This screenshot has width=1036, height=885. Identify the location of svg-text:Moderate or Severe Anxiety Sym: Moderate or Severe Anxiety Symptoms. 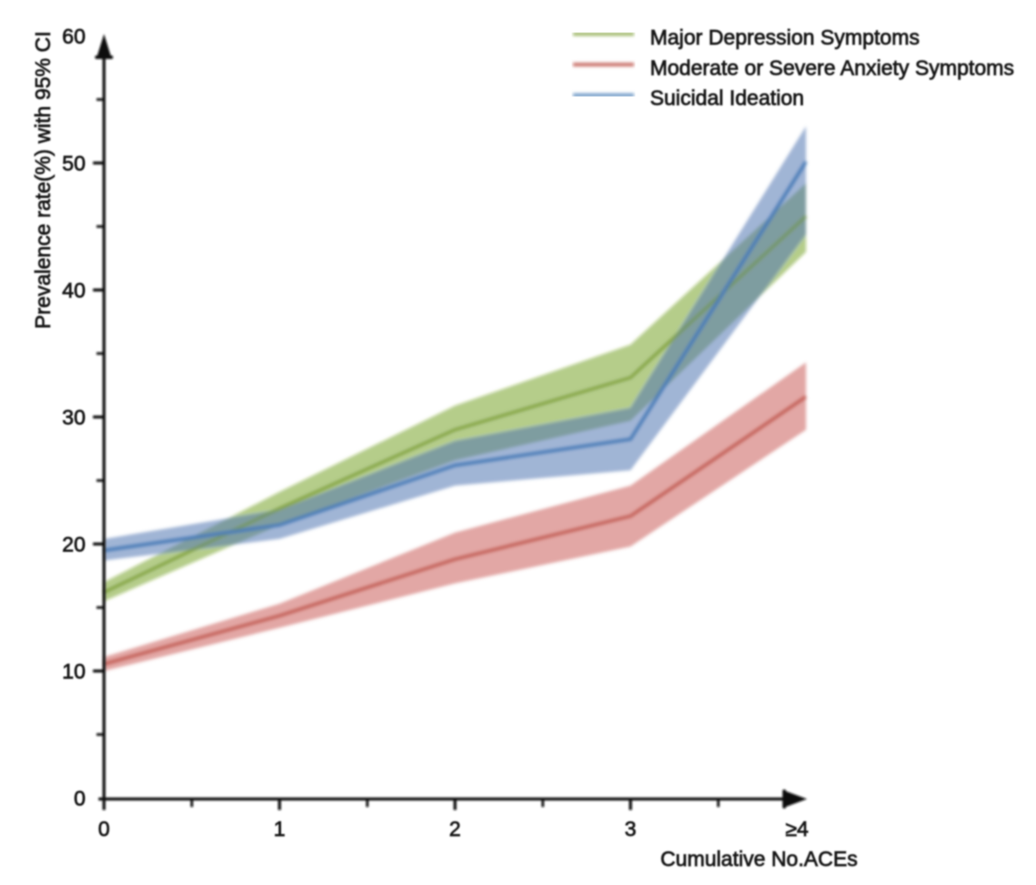
(832, 68).